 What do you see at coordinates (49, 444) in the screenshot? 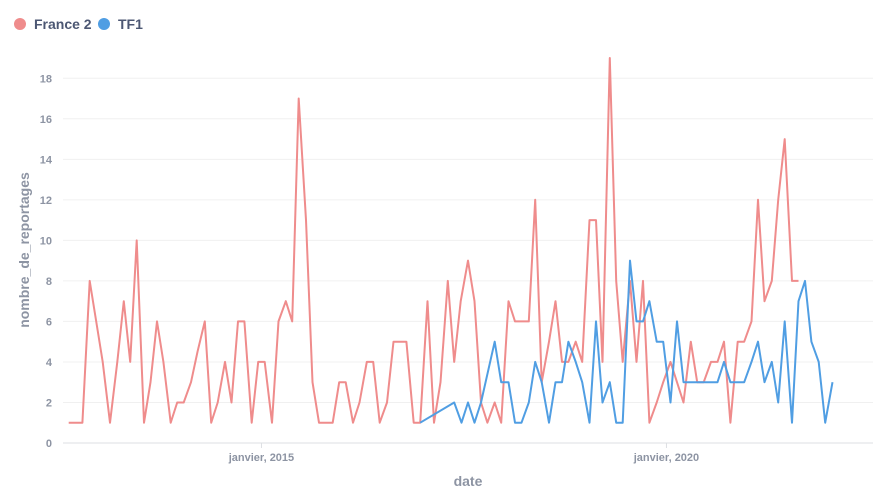
I see `y-tick-label: 0` at bounding box center [49, 444].